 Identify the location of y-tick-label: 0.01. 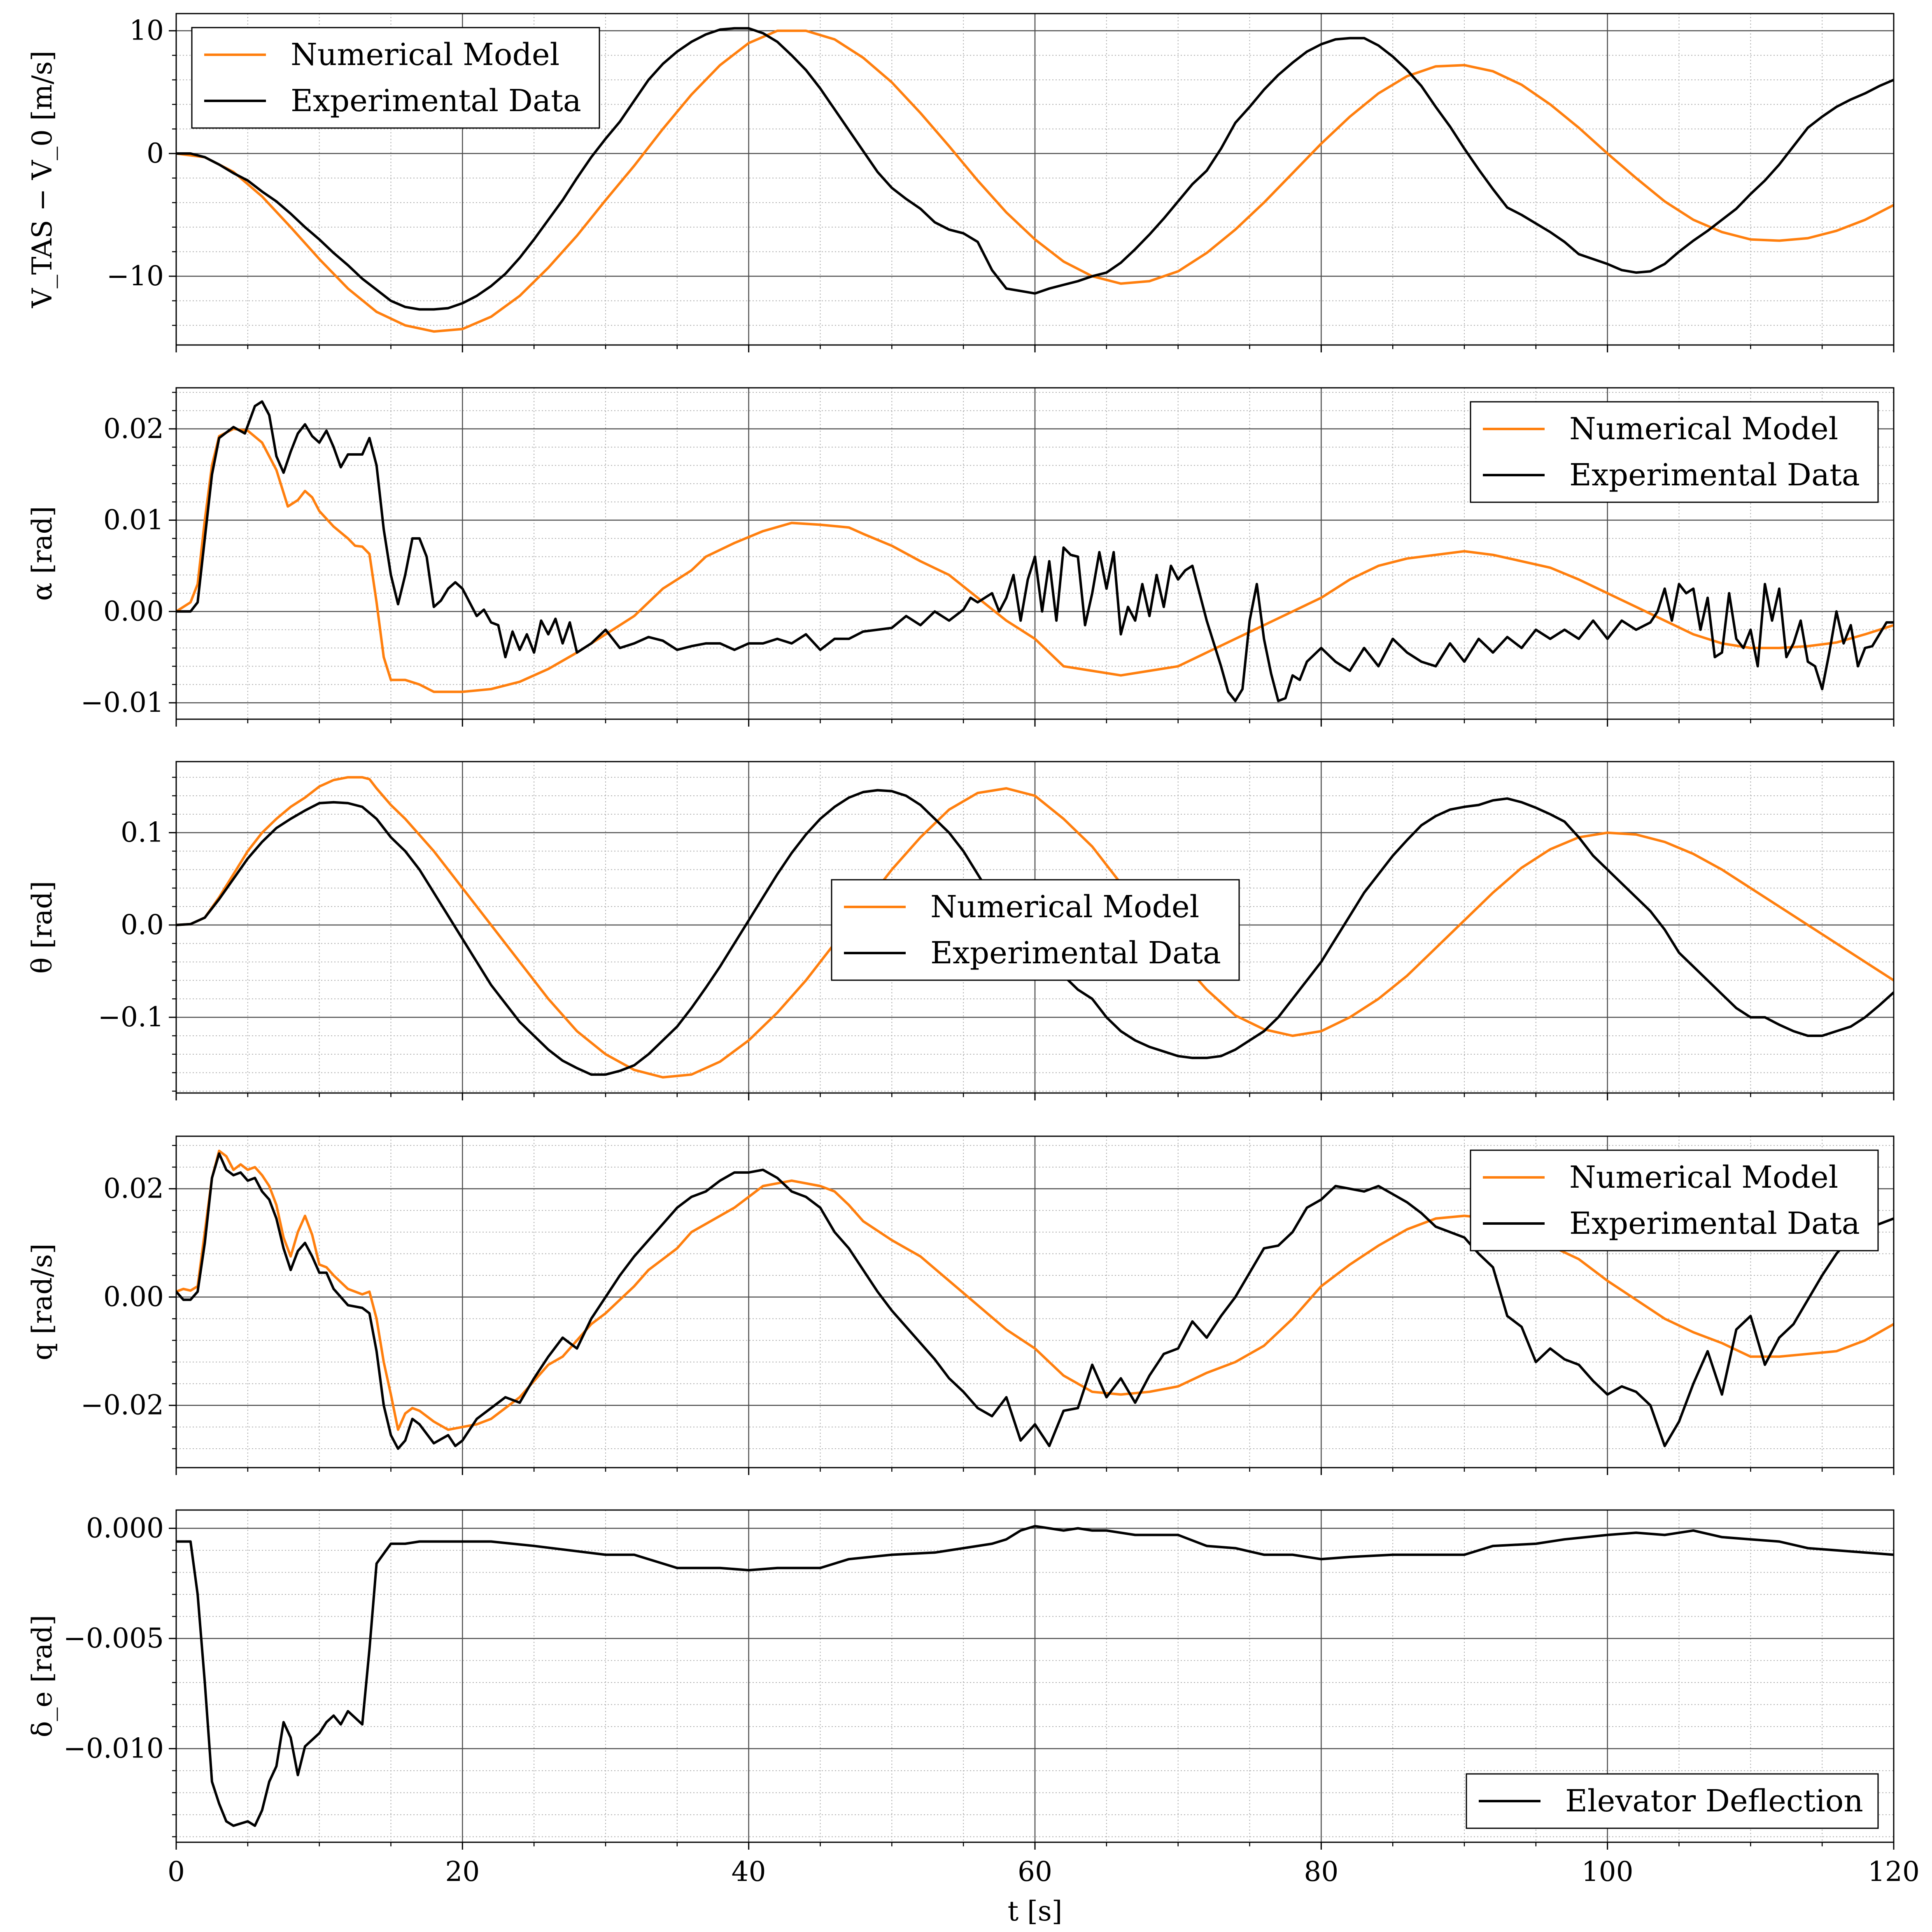
(134, 520).